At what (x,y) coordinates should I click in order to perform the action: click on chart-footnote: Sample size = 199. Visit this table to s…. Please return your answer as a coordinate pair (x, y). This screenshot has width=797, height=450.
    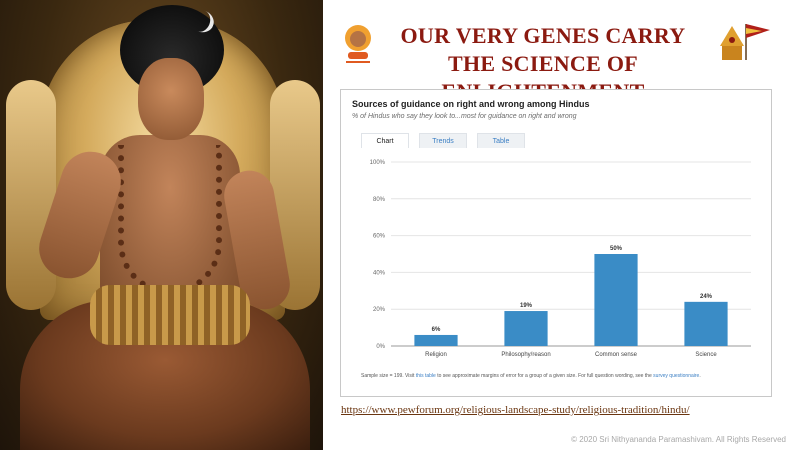
    Looking at the image, I should click on (531, 376).